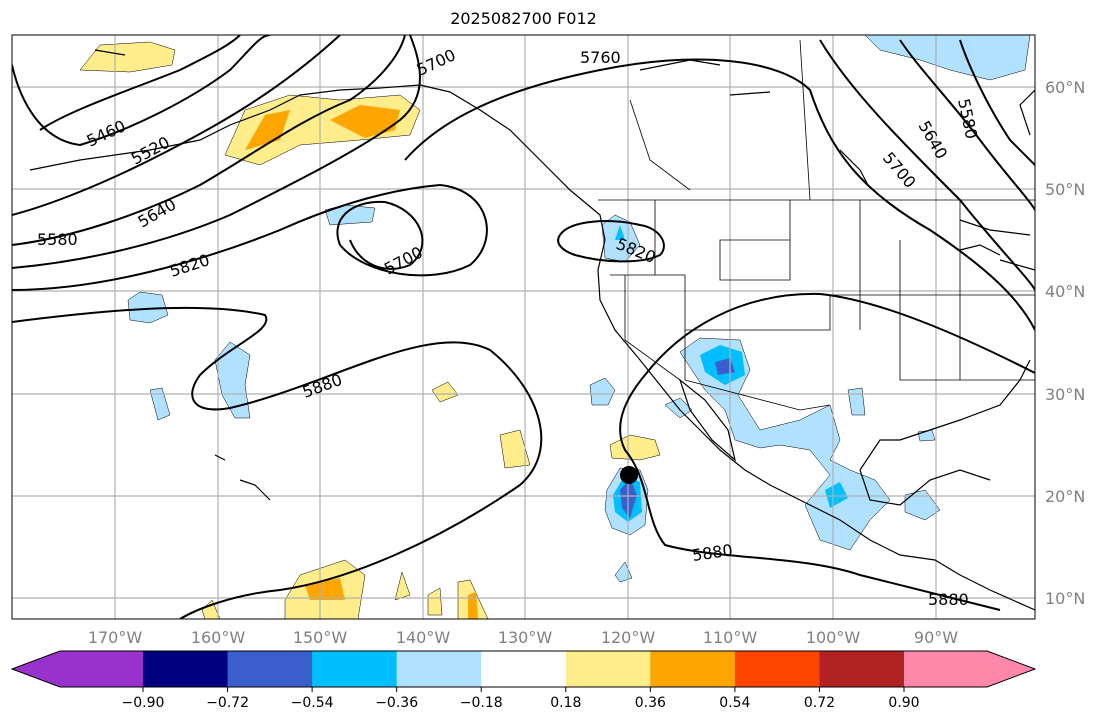  I want to click on lat-label: 40°N, so click(1065, 291).